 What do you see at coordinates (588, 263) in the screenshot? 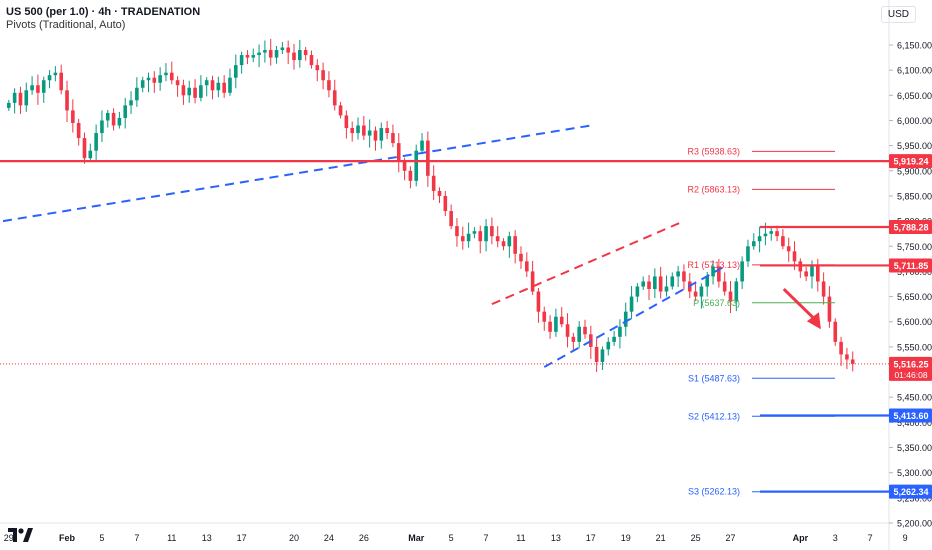
I see `channel-upper` at bounding box center [588, 263].